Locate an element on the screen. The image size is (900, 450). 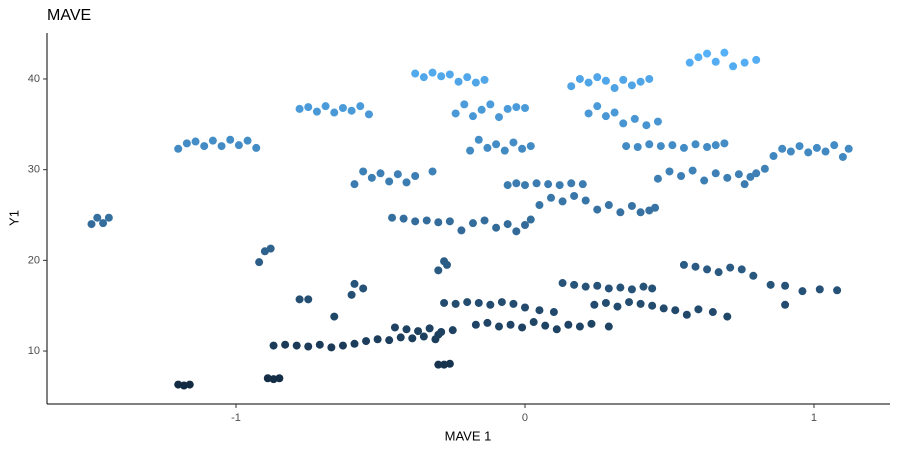
chart-title: MAVE is located at coordinates (69, 15).